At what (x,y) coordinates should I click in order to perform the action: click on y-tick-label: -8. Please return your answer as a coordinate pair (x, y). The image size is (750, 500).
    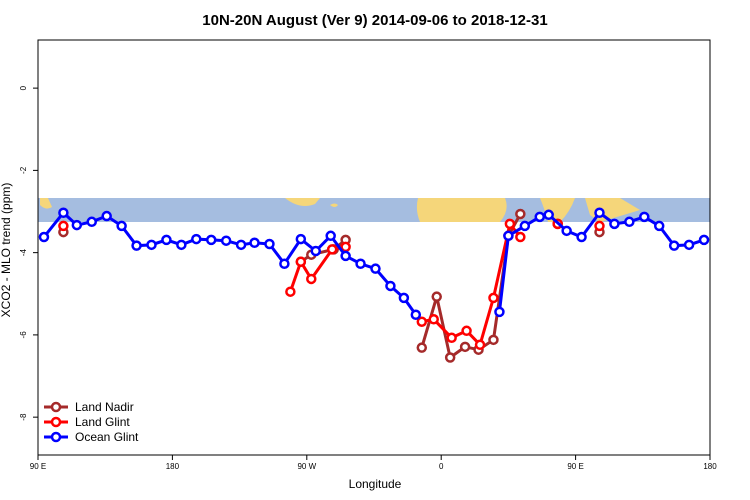
    Looking at the image, I should click on (23, 417).